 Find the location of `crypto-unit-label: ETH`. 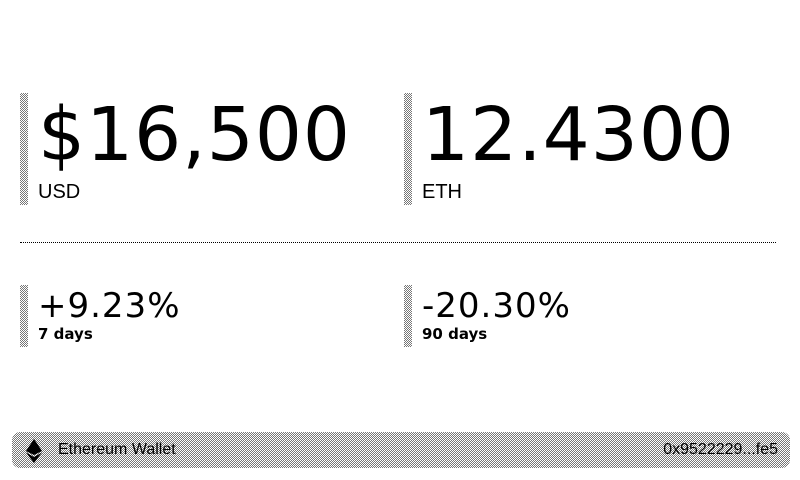

crypto-unit-label: ETH is located at coordinates (442, 192).